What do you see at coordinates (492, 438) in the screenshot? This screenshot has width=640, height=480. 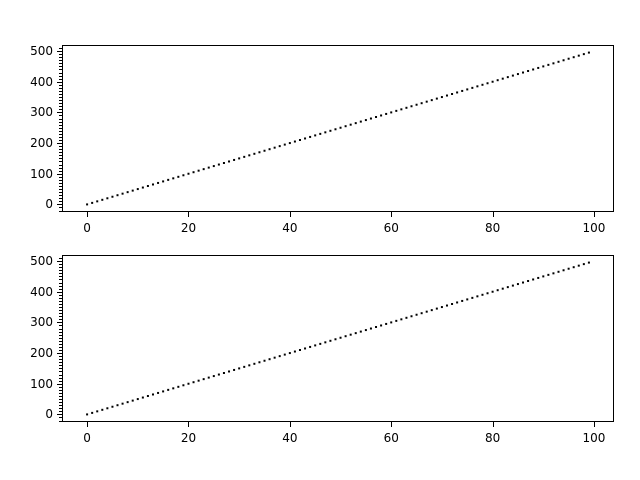 I see `x-tick-label: 80` at bounding box center [492, 438].